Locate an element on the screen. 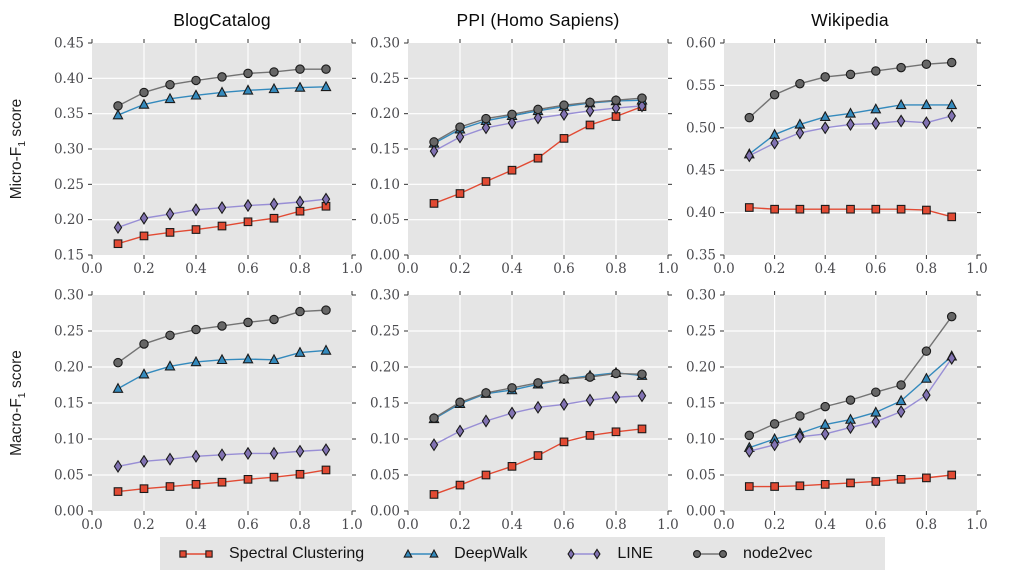 The height and width of the screenshot is (585, 1013). legend-marker-deepwalk is located at coordinates (421, 553).